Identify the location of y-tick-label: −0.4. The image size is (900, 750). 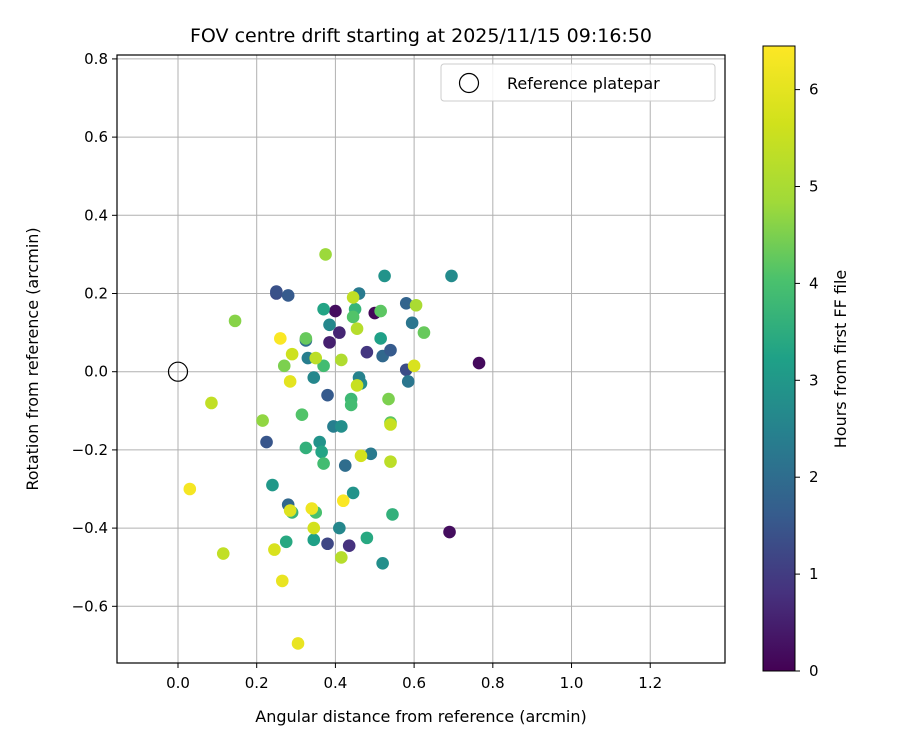
(90, 528).